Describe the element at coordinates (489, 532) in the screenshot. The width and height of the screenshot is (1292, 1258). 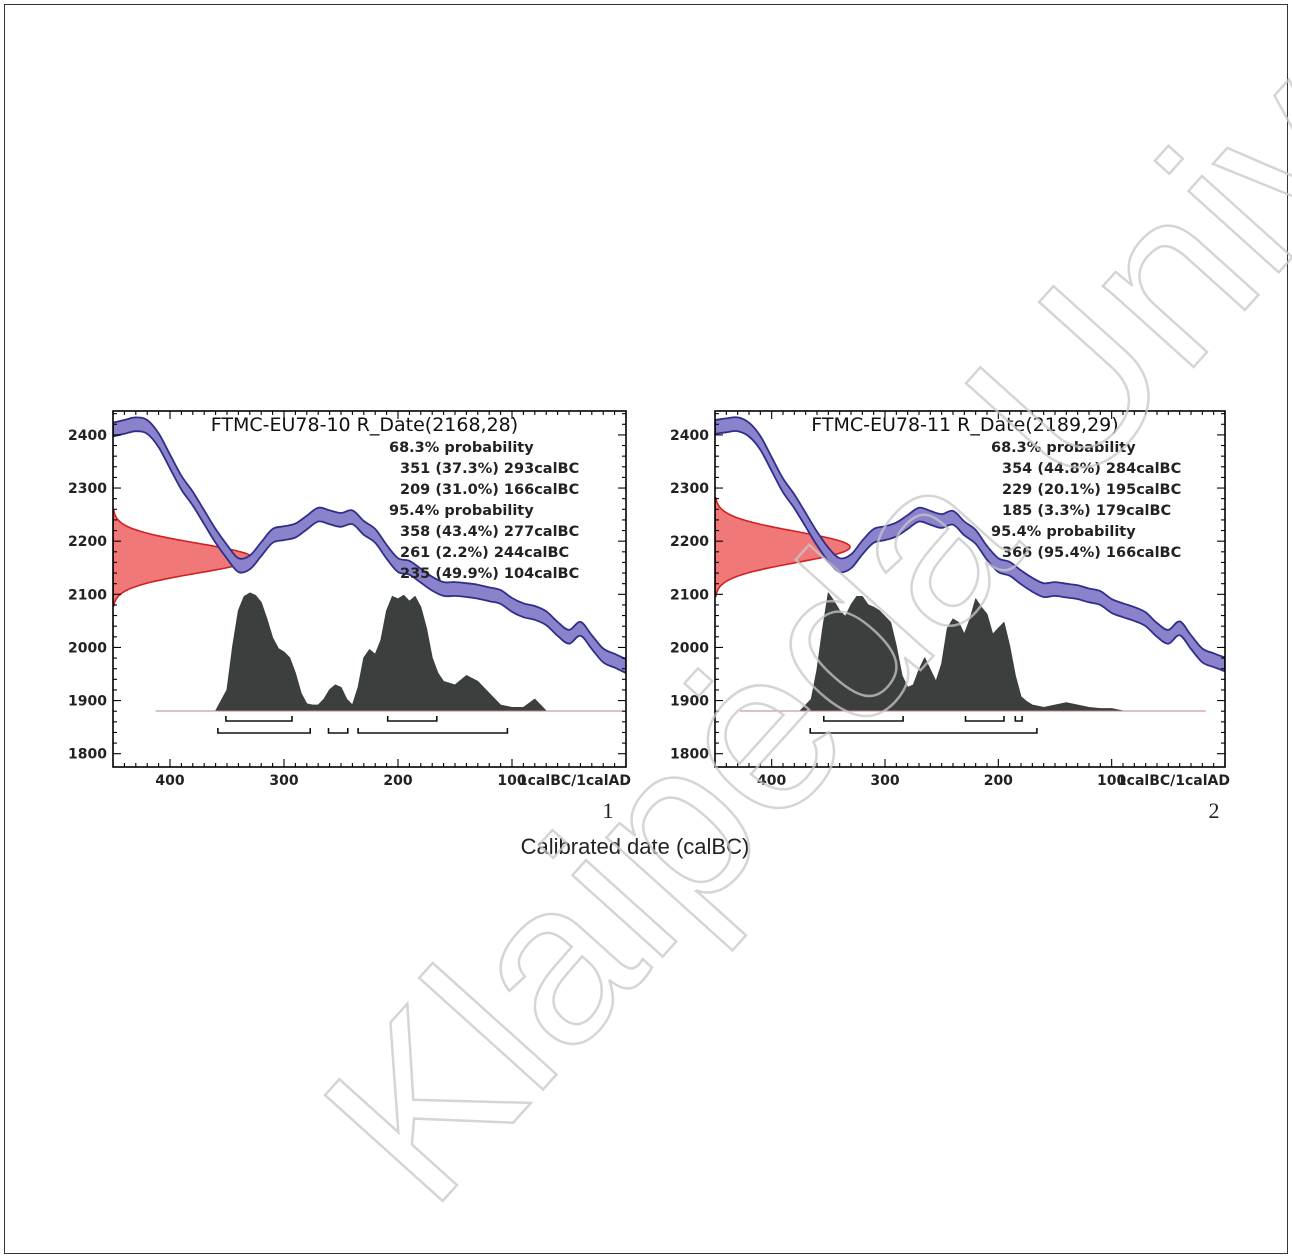
I see `probability-range: 358 (43.4%) 277calBC` at that location.